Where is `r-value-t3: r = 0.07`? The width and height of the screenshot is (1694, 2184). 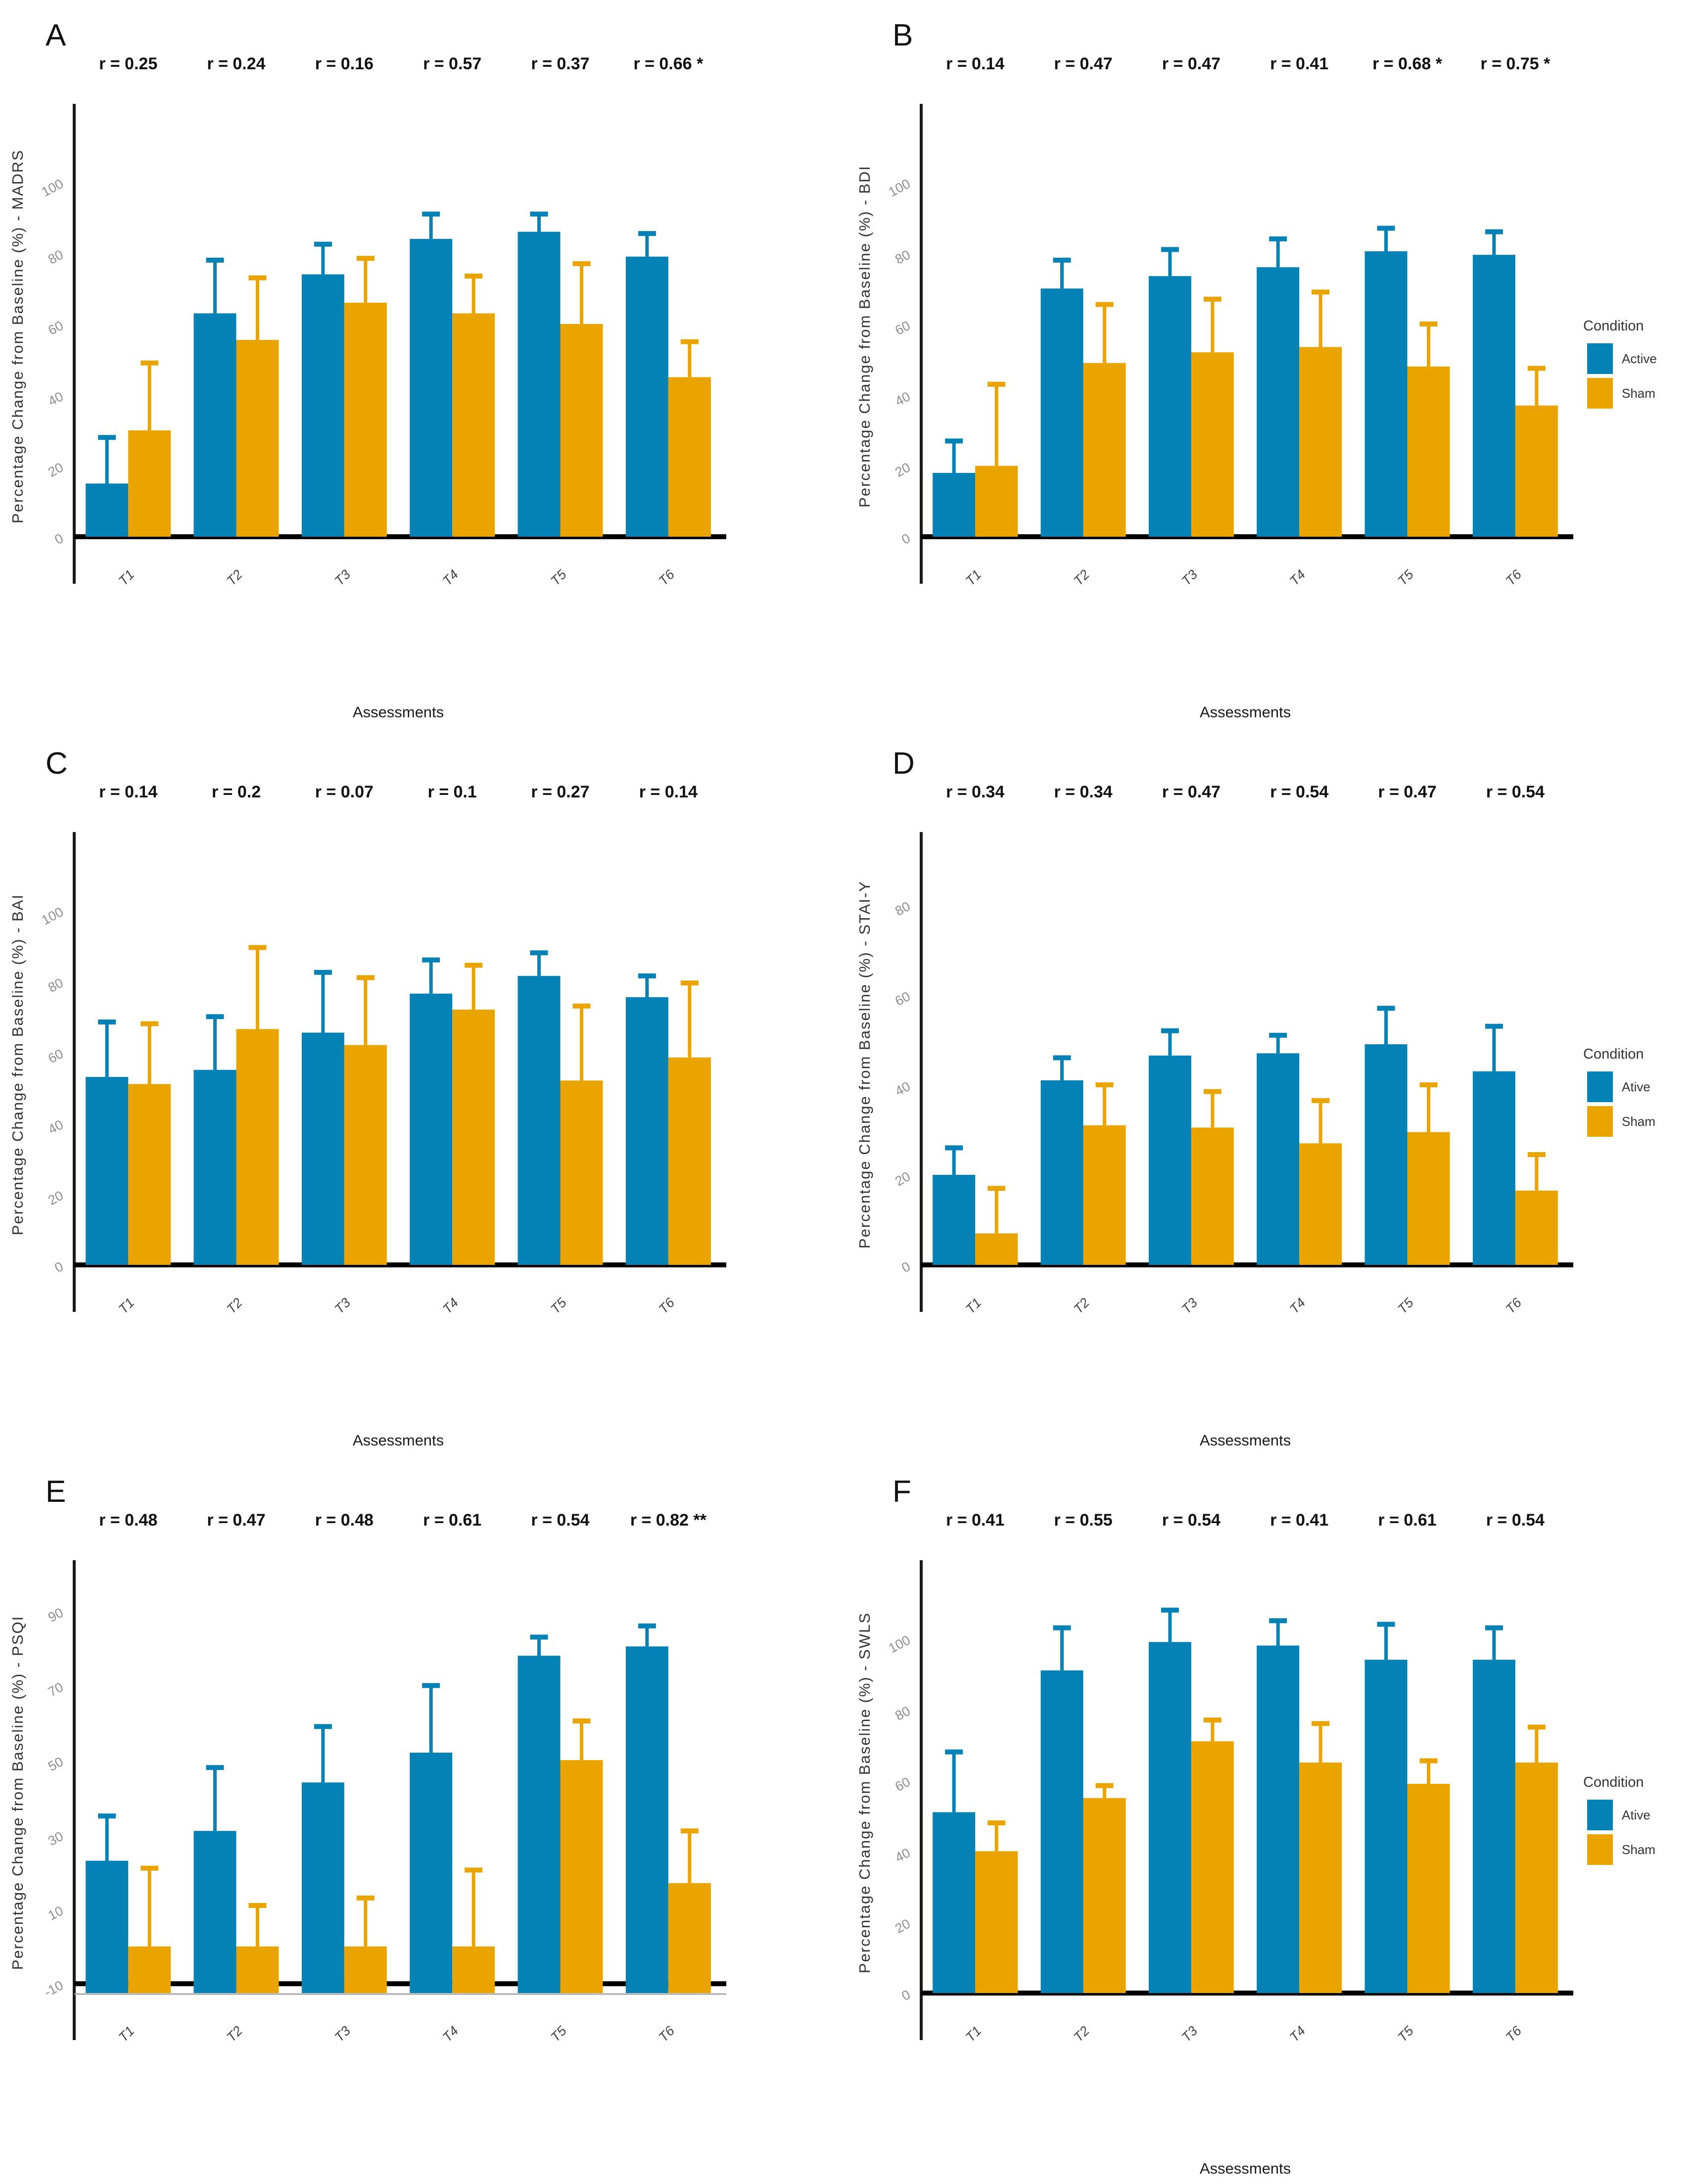 r-value-t3: r = 0.07 is located at coordinates (344, 792).